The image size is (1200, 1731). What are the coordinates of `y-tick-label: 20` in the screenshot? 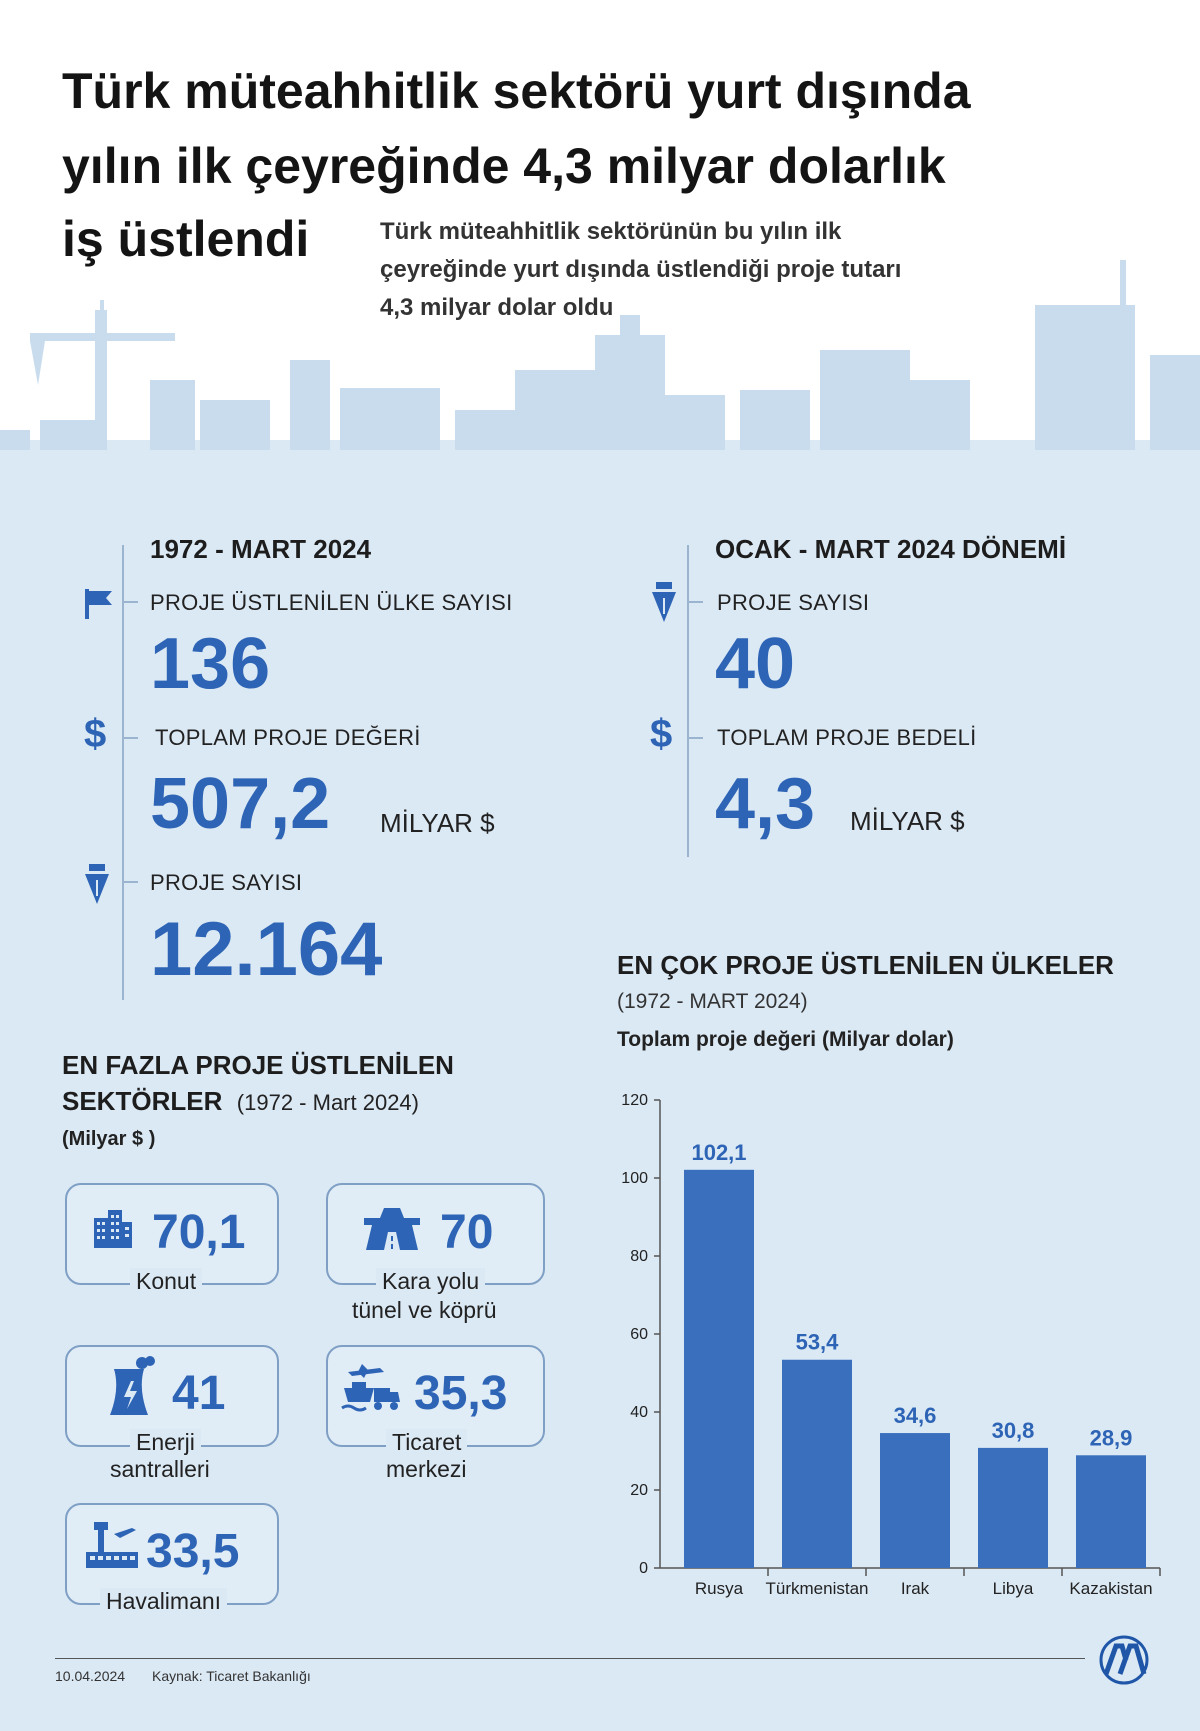 It's located at (639, 1490).